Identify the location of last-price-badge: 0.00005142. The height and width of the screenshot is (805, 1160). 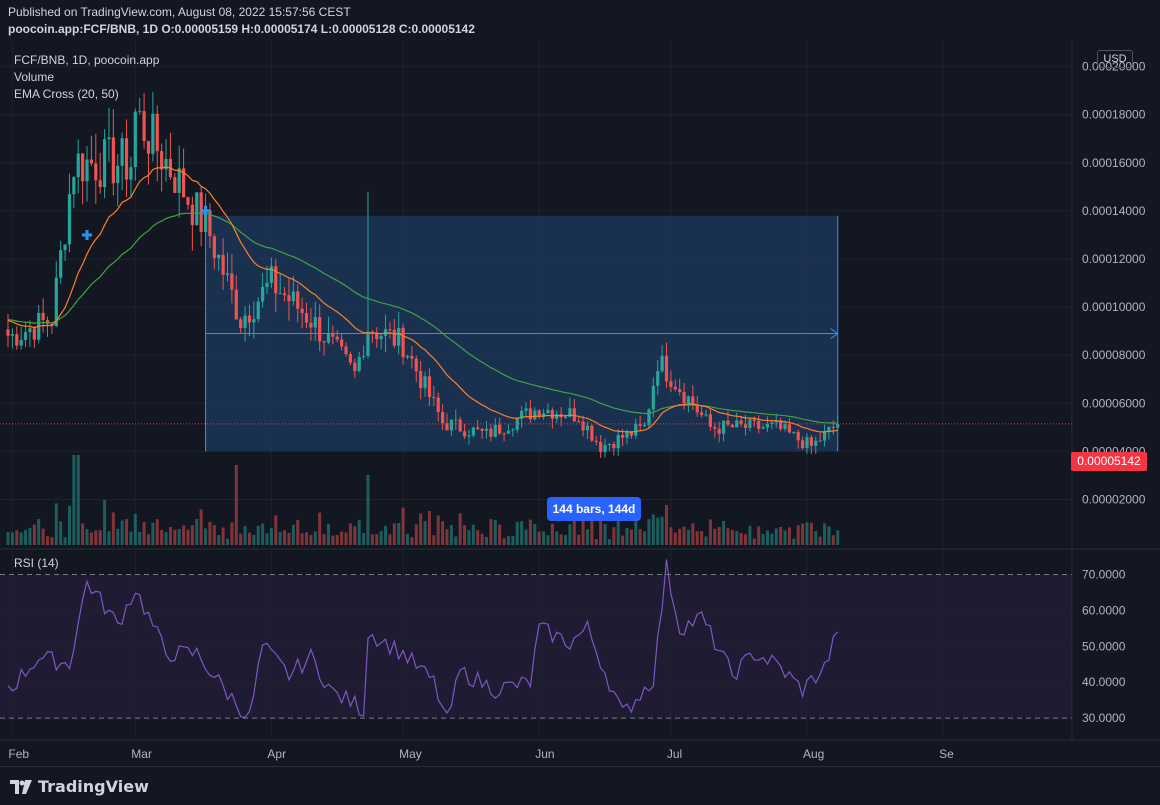
(1109, 461).